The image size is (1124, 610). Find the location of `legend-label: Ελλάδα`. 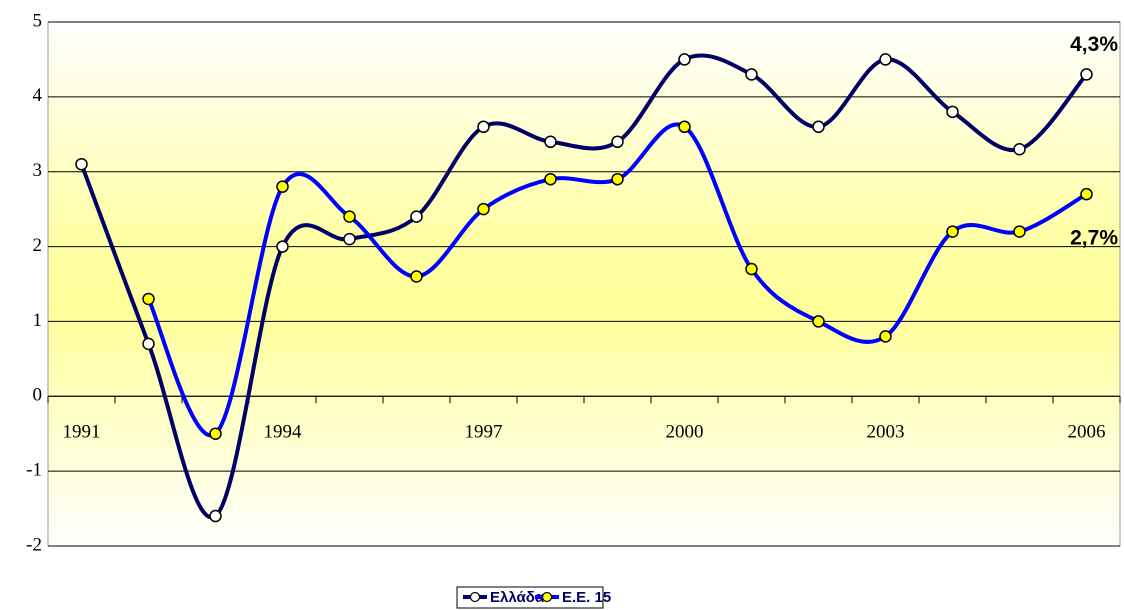

legend-label: Ελλάδα is located at coordinates (517, 597).